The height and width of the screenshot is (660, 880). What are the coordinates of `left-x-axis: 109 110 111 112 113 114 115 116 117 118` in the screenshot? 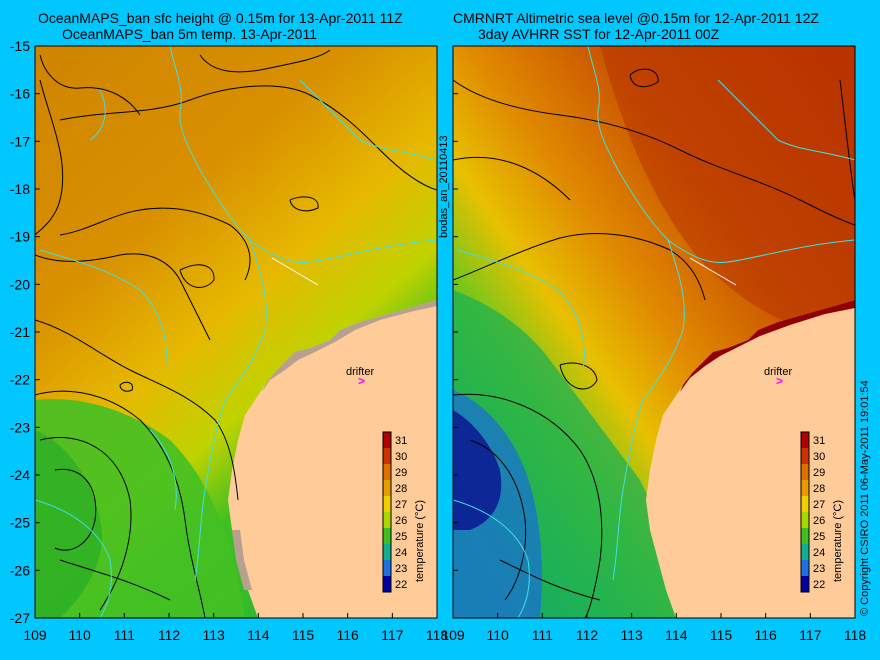 It's located at (235, 628).